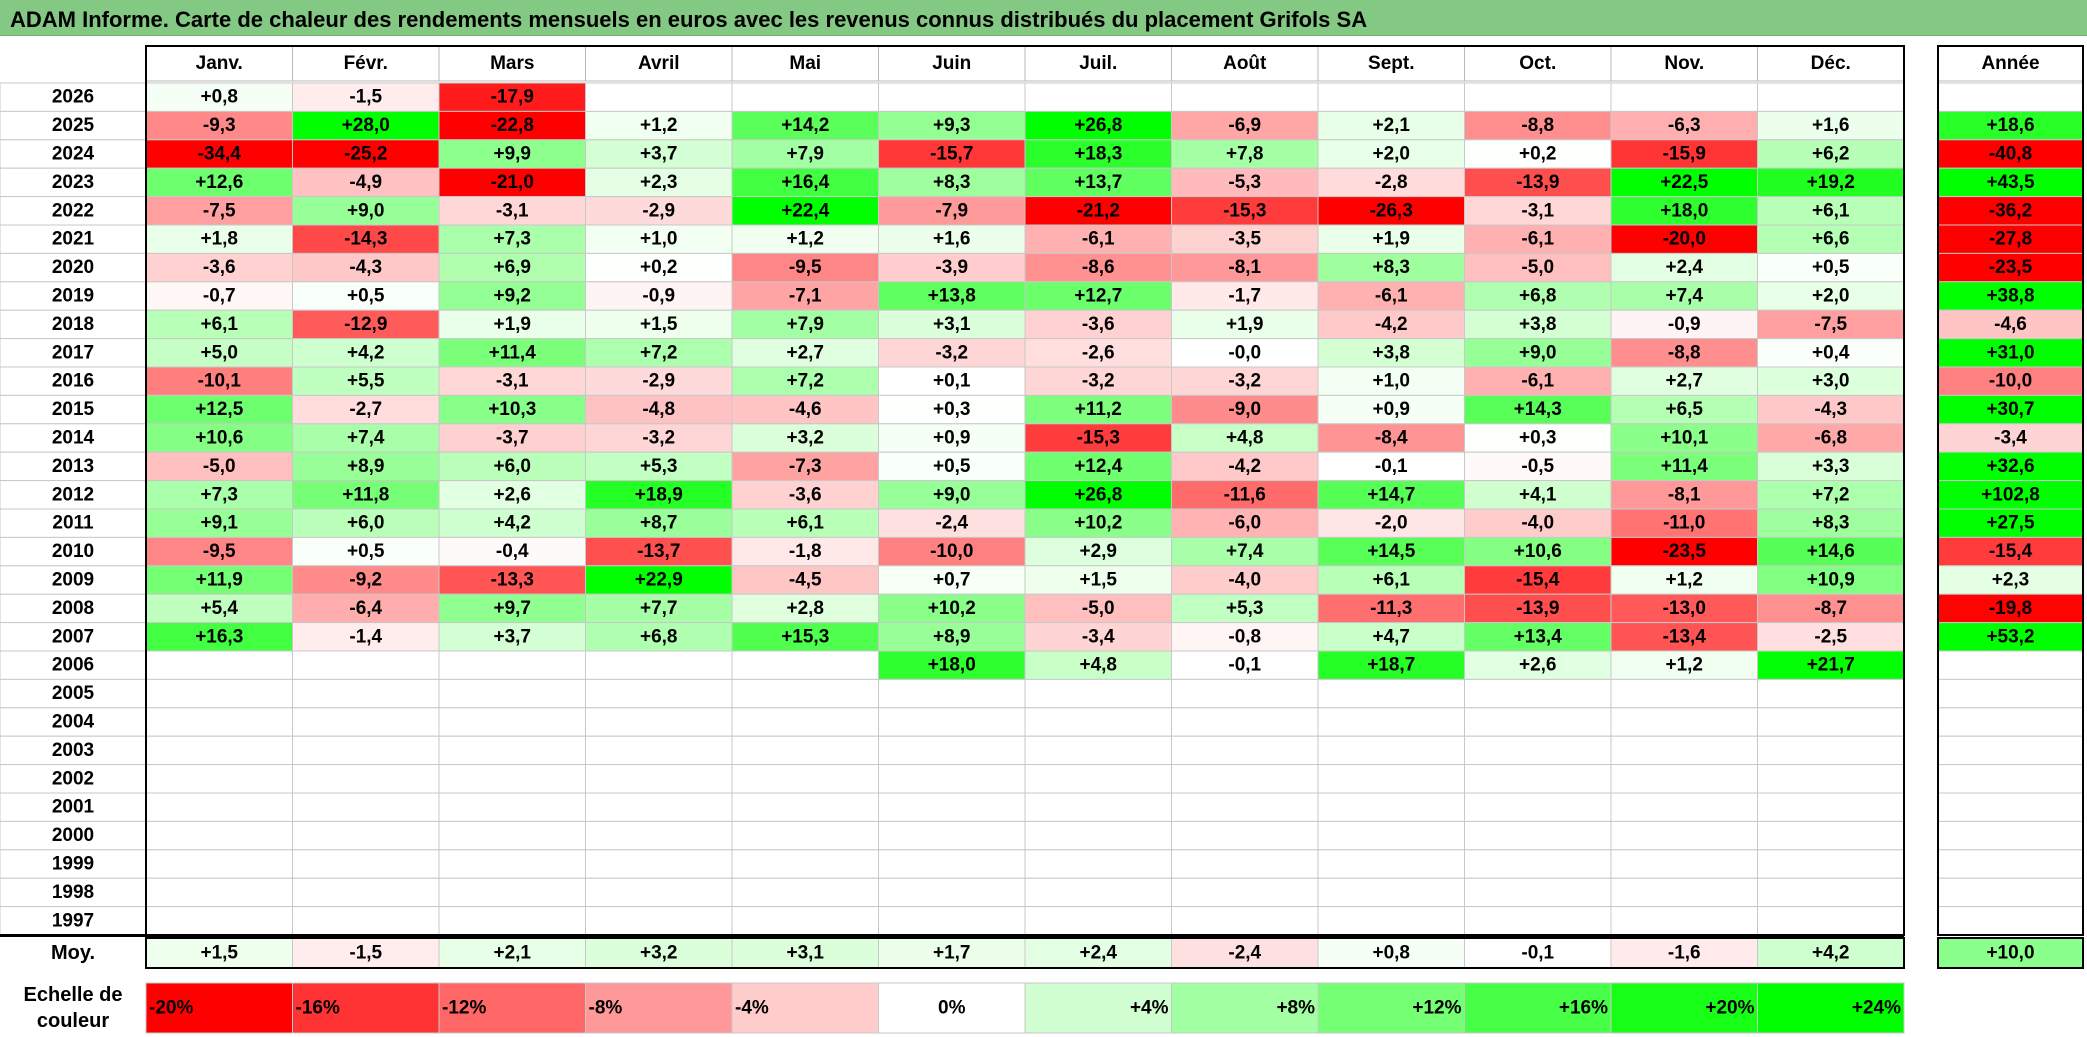  I want to click on cell-value-label: +2,6, so click(1538, 665).